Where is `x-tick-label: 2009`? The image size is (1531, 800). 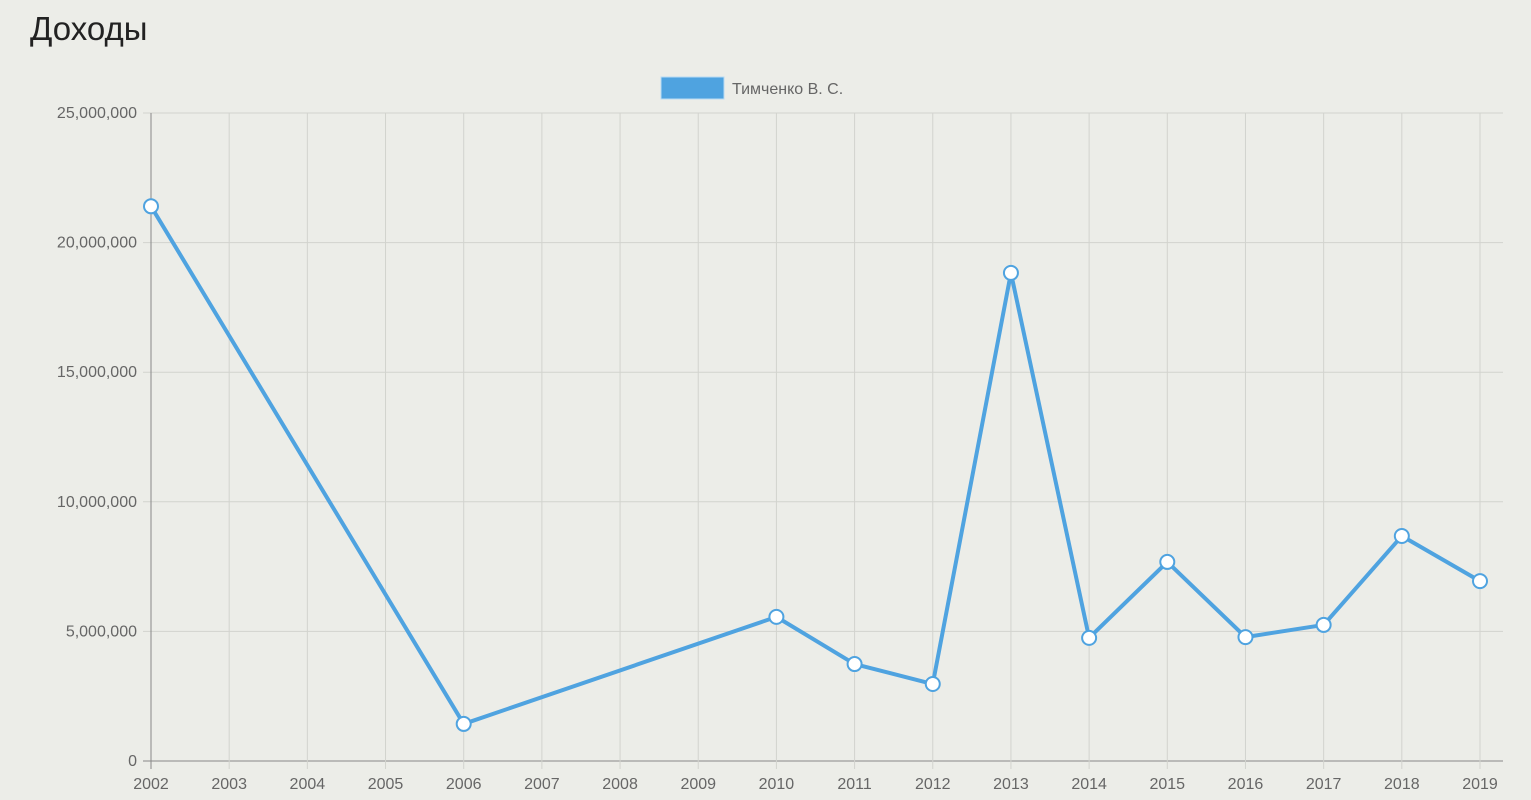 x-tick-label: 2009 is located at coordinates (698, 784).